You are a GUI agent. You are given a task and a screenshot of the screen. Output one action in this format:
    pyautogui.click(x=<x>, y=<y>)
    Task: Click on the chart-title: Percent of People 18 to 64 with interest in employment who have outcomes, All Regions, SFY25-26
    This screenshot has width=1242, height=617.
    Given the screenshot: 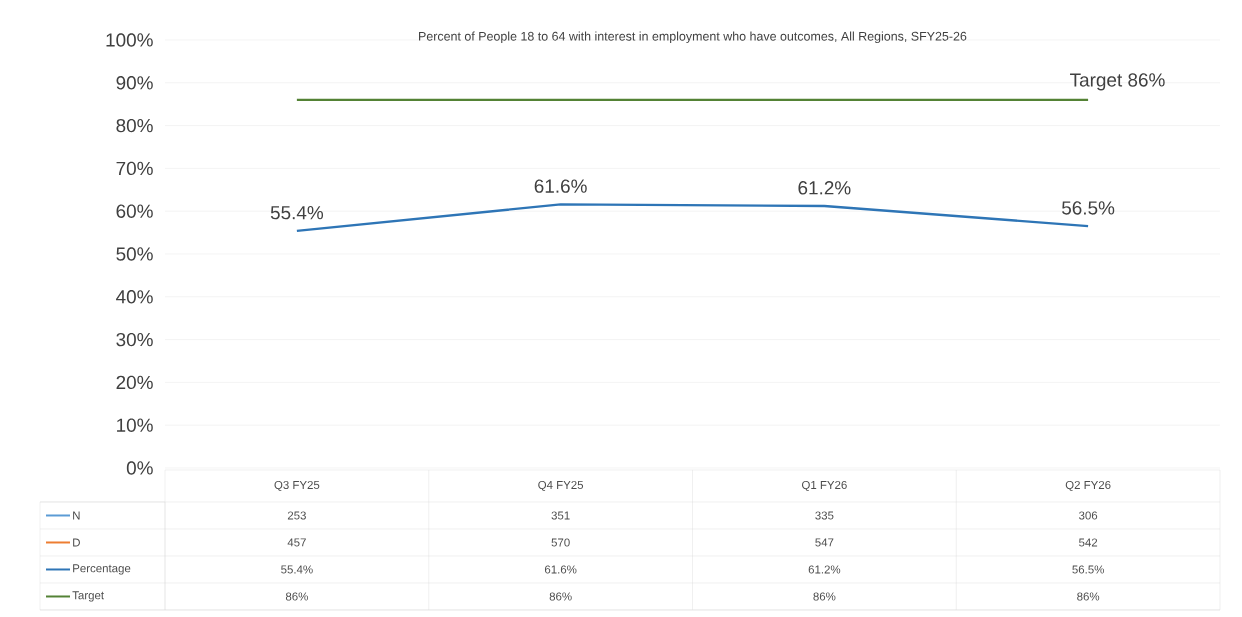 What is the action you would take?
    pyautogui.click(x=693, y=37)
    